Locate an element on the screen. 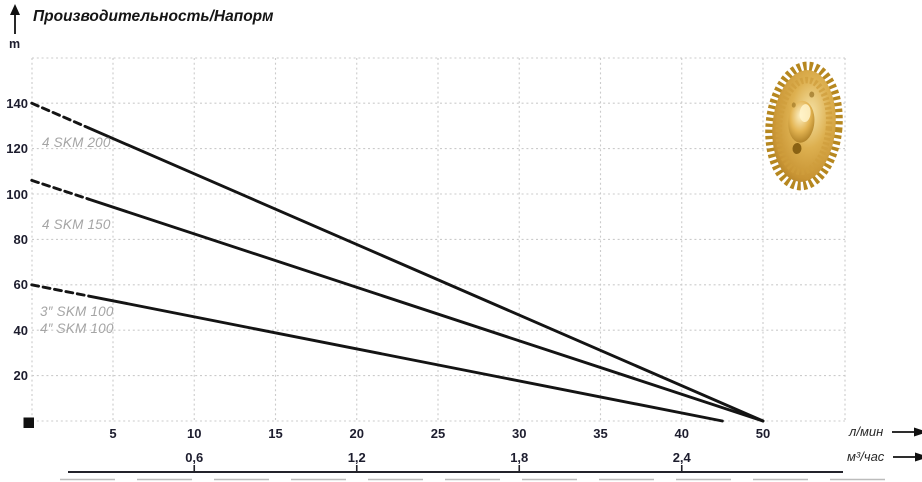  chart-title: Производительность/Напорм is located at coordinates (153, 16).